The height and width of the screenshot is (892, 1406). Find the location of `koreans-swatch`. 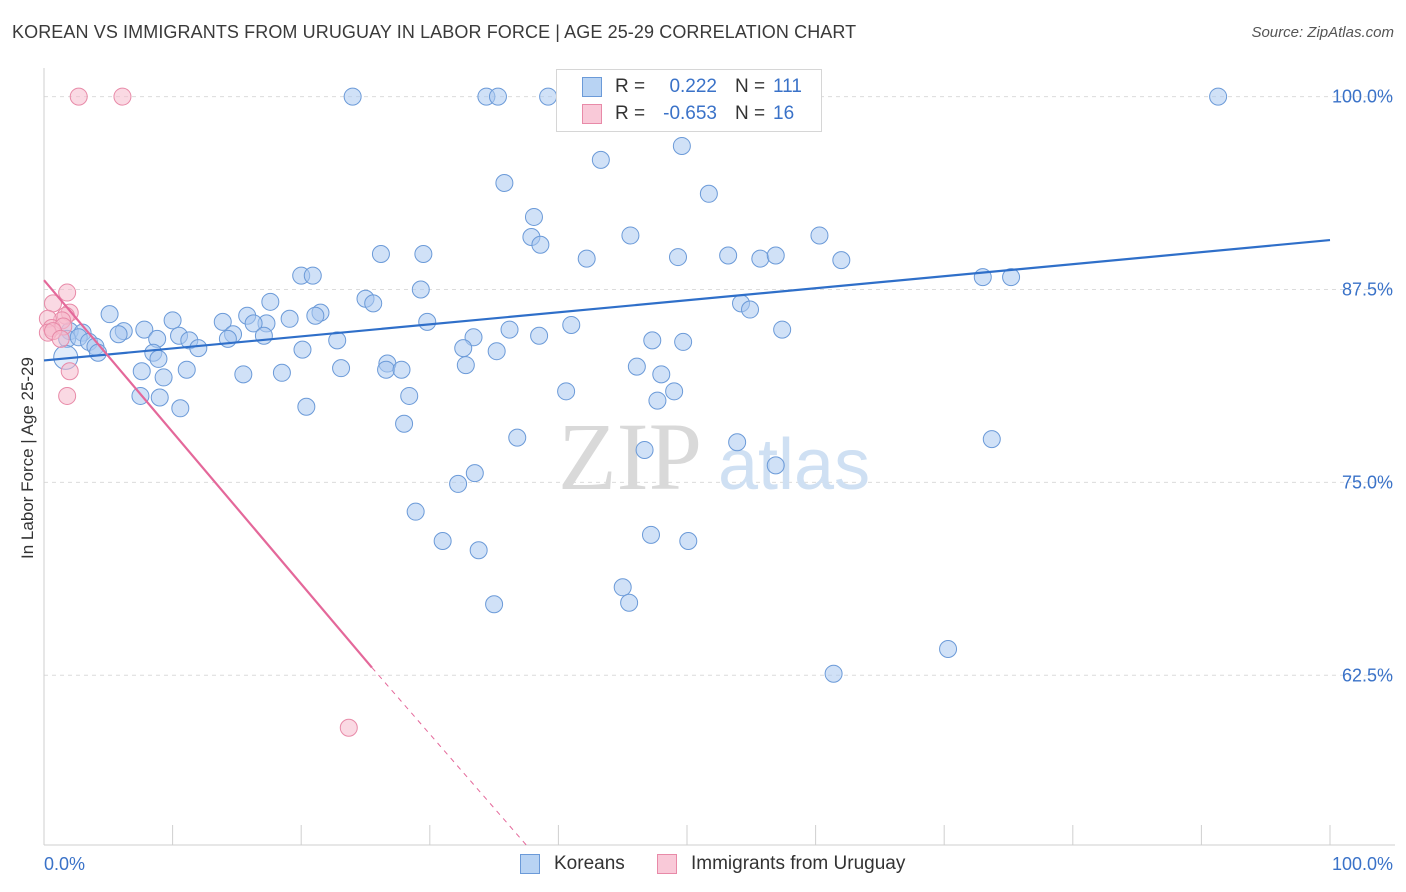

koreans-swatch is located at coordinates (592, 87).